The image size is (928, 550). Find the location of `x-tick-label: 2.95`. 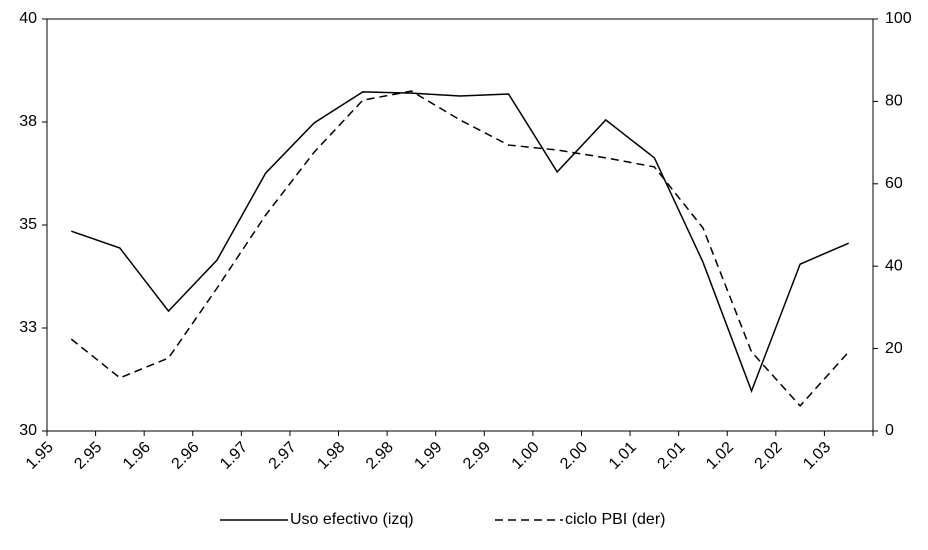

x-tick-label: 2.95 is located at coordinates (88, 456).